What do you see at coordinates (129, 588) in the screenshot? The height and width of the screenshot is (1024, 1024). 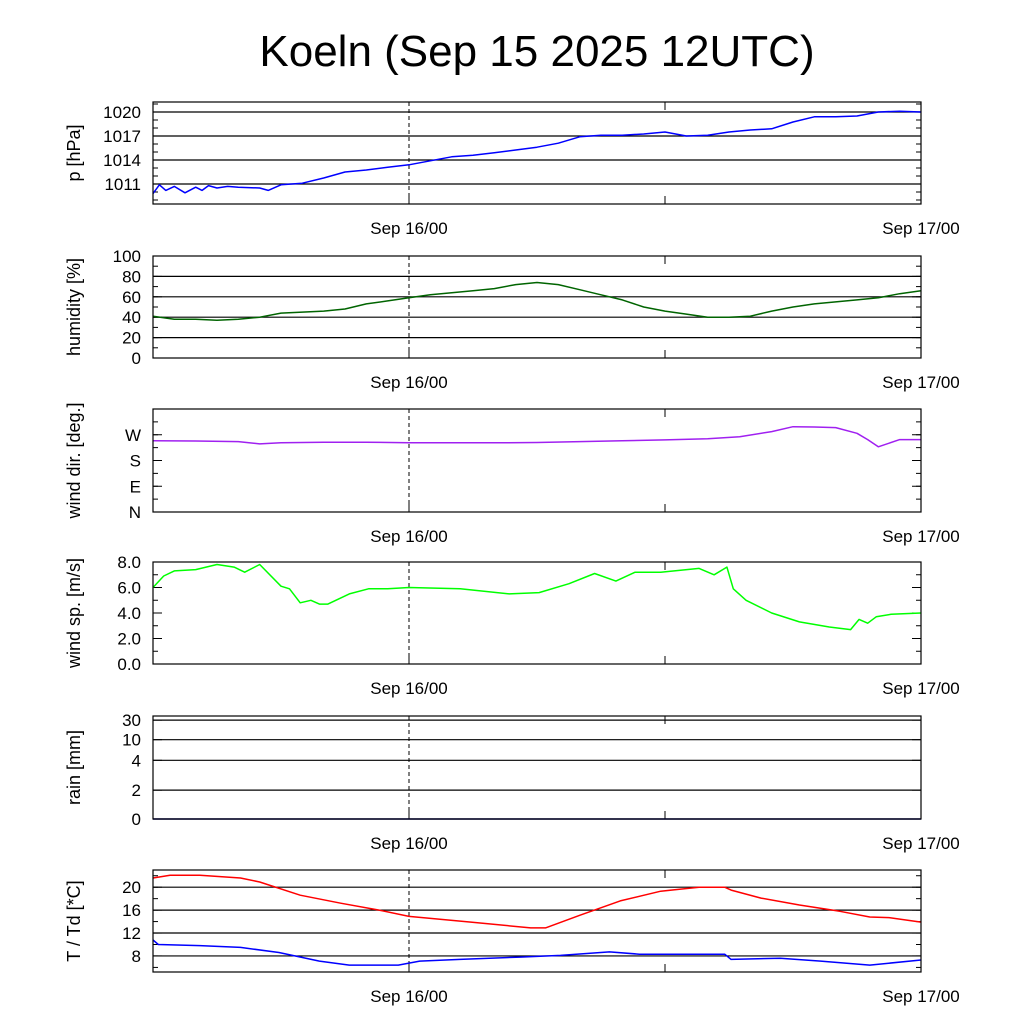 I see `y-tick-label: 6.0` at bounding box center [129, 588].